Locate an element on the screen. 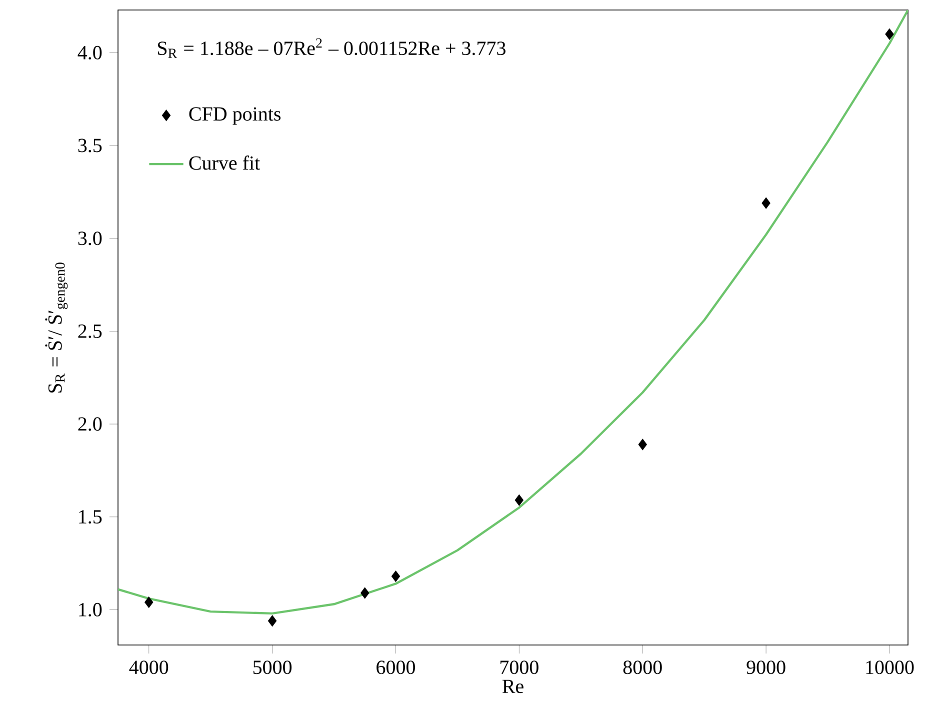 The image size is (950, 714). x-tick-label: 4000 is located at coordinates (148, 667).